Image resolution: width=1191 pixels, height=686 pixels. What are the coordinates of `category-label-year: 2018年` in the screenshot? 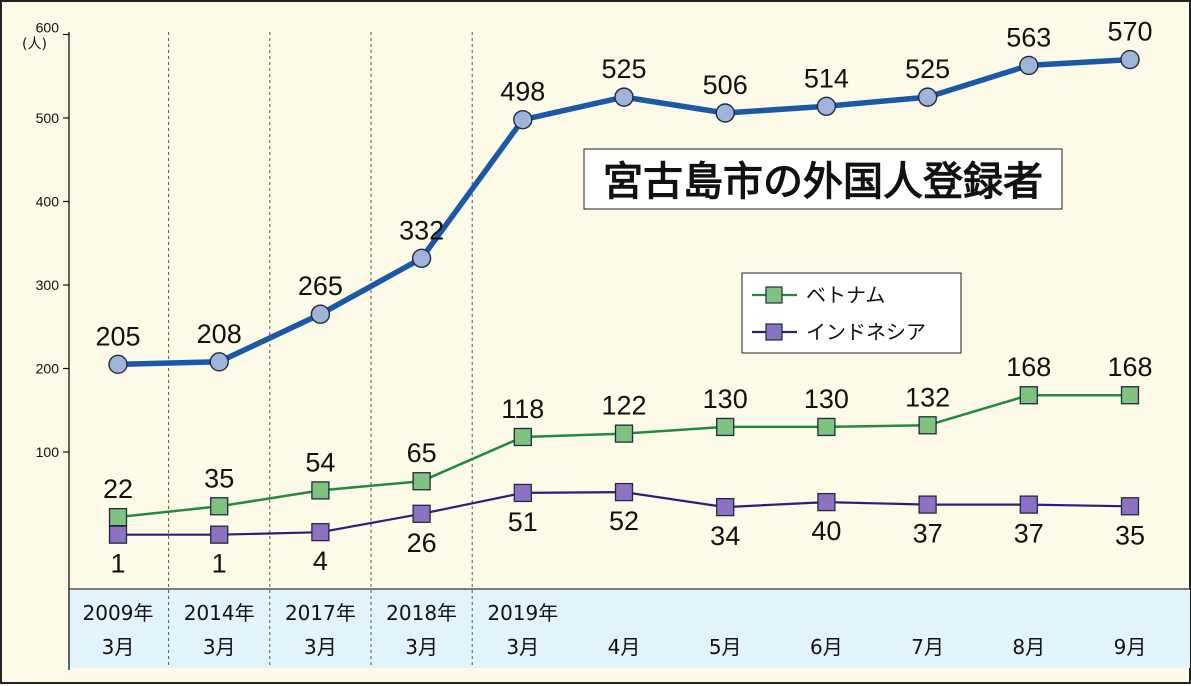 It's located at (421, 613).